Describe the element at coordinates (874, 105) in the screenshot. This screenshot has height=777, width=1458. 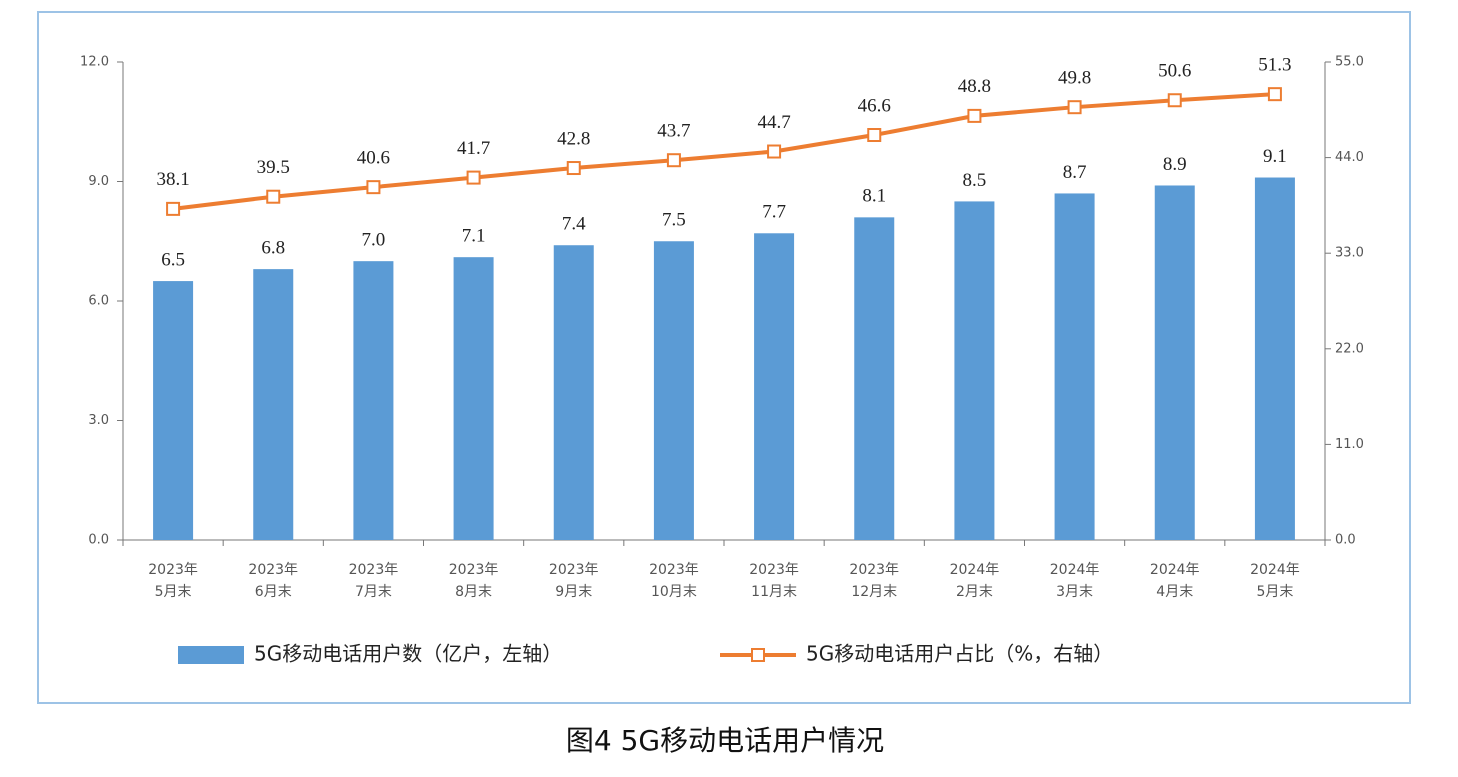
I see `line-value-label: 46.6` at that location.